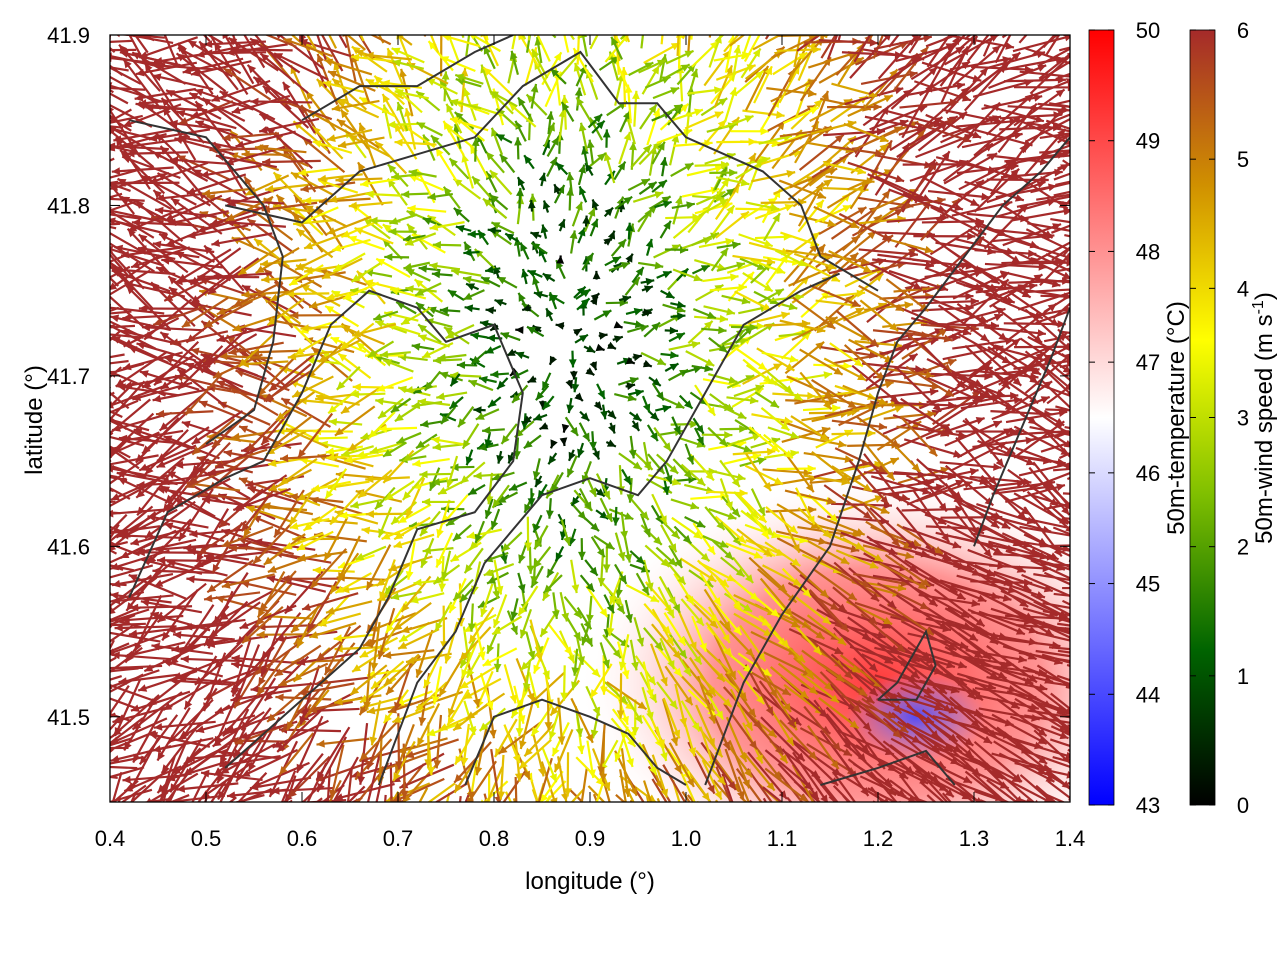 The height and width of the screenshot is (960, 1280). Describe the element at coordinates (1101, 417) in the screenshot. I see `temperature-colorbar-gradient` at that location.